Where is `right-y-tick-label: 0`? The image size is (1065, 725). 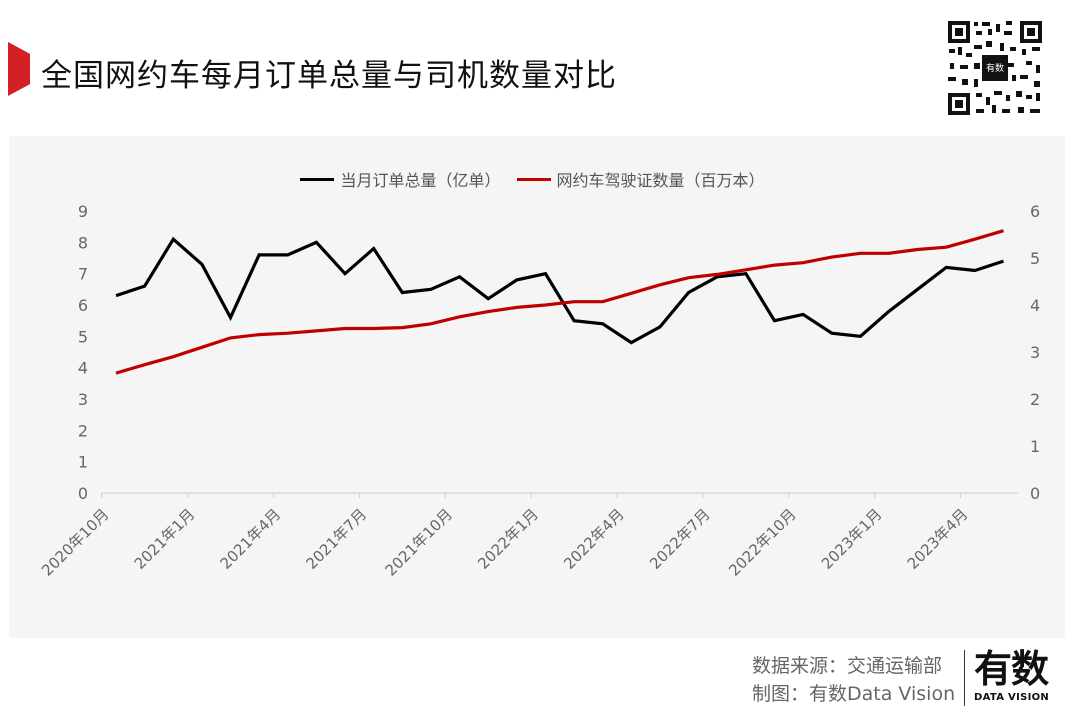 right-y-tick-label: 0 is located at coordinates (1035, 493).